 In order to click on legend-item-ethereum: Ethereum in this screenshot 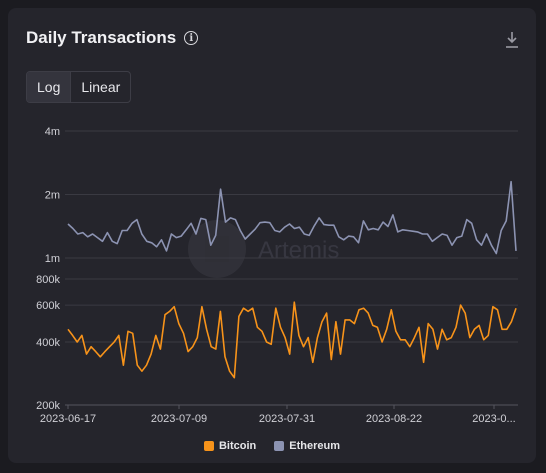, I will do `click(307, 446)`.